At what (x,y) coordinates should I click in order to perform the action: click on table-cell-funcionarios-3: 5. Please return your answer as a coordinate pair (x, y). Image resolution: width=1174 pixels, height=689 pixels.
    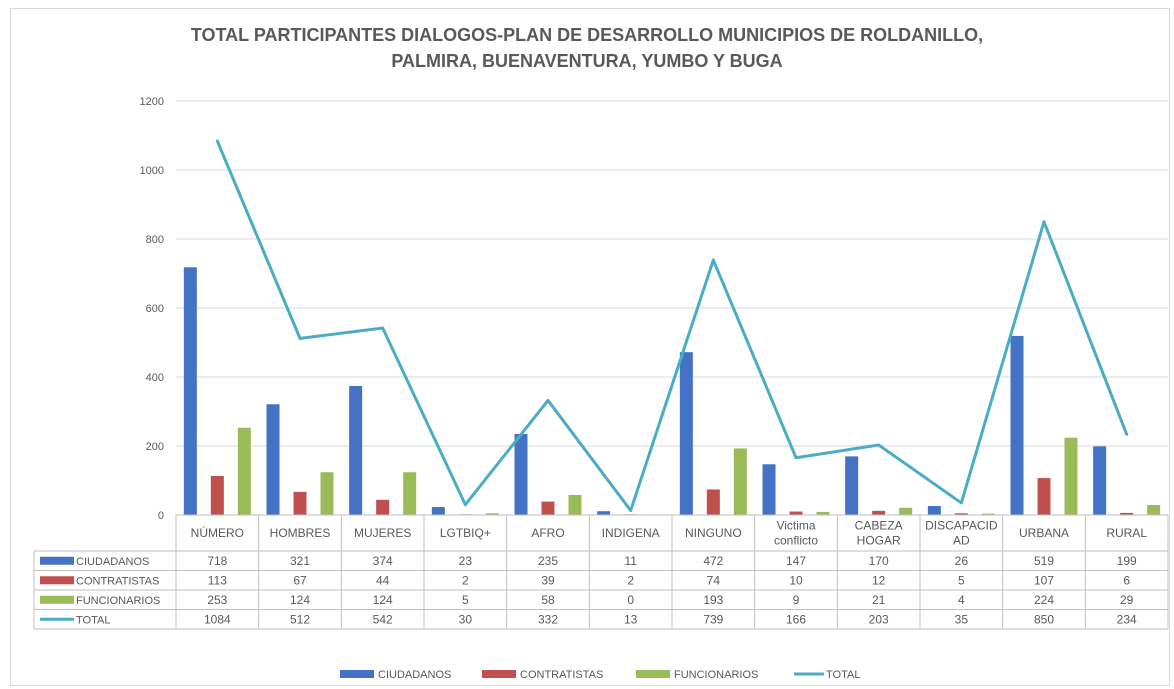
    Looking at the image, I should click on (465, 600).